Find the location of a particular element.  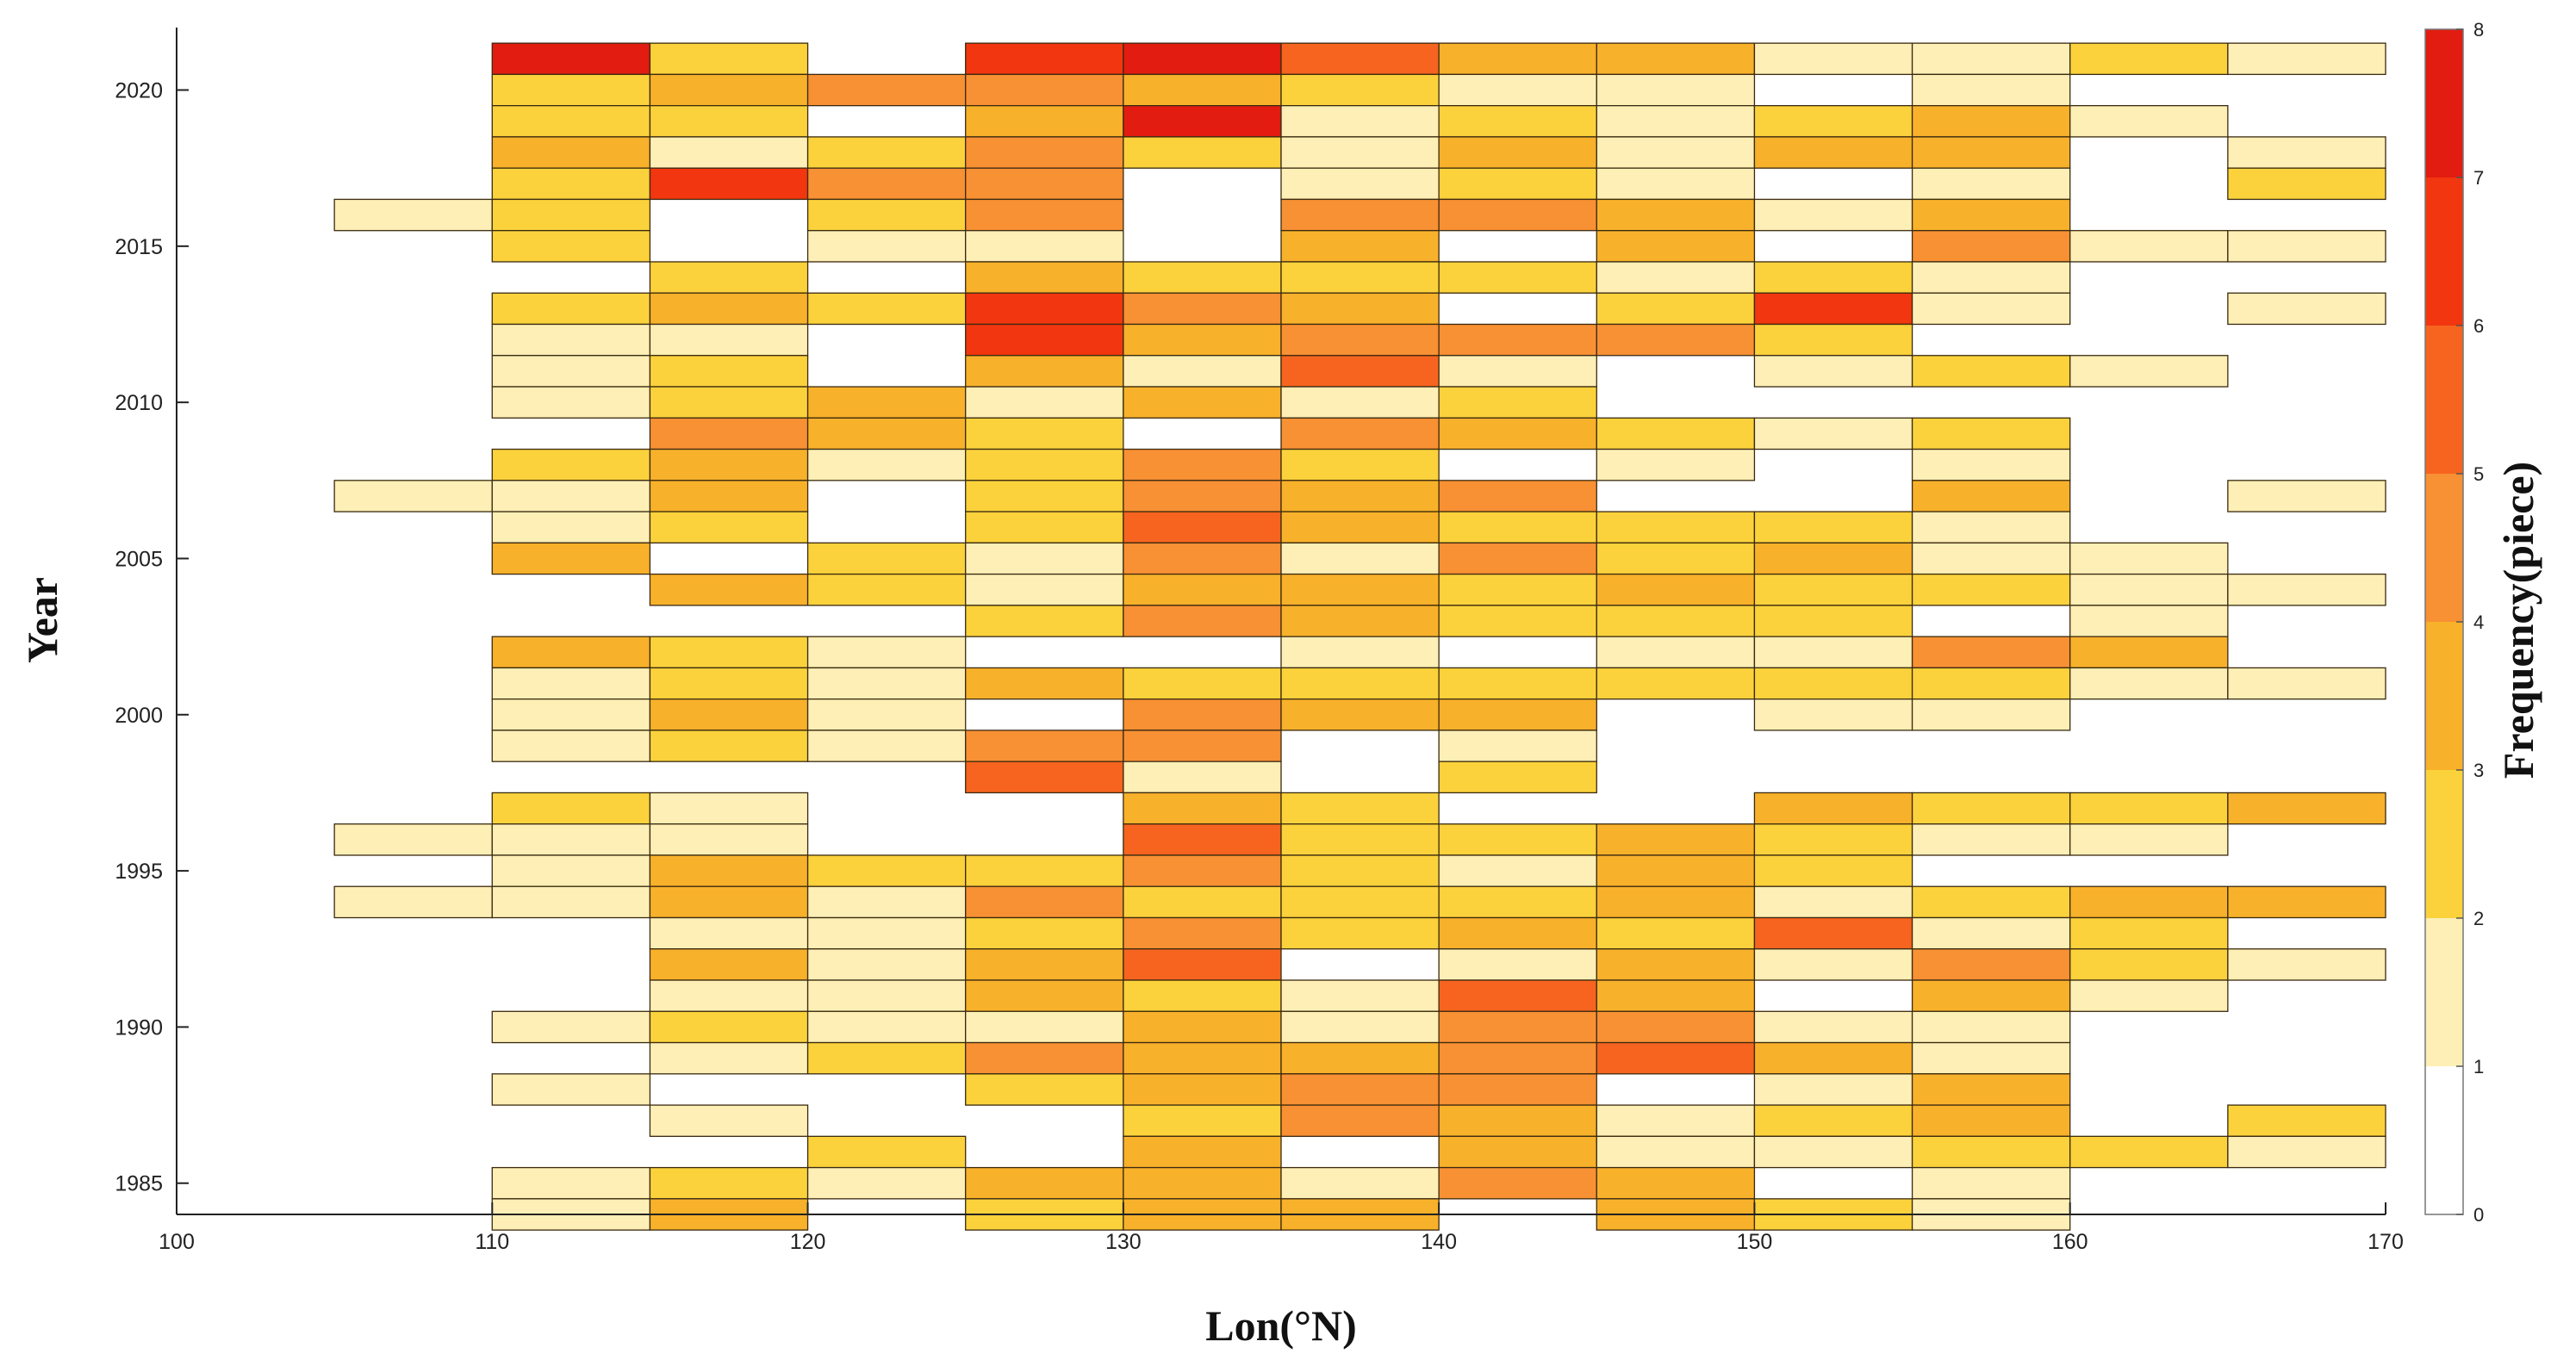

colorbar-tick-label-1: 1 is located at coordinates (2479, 1066).